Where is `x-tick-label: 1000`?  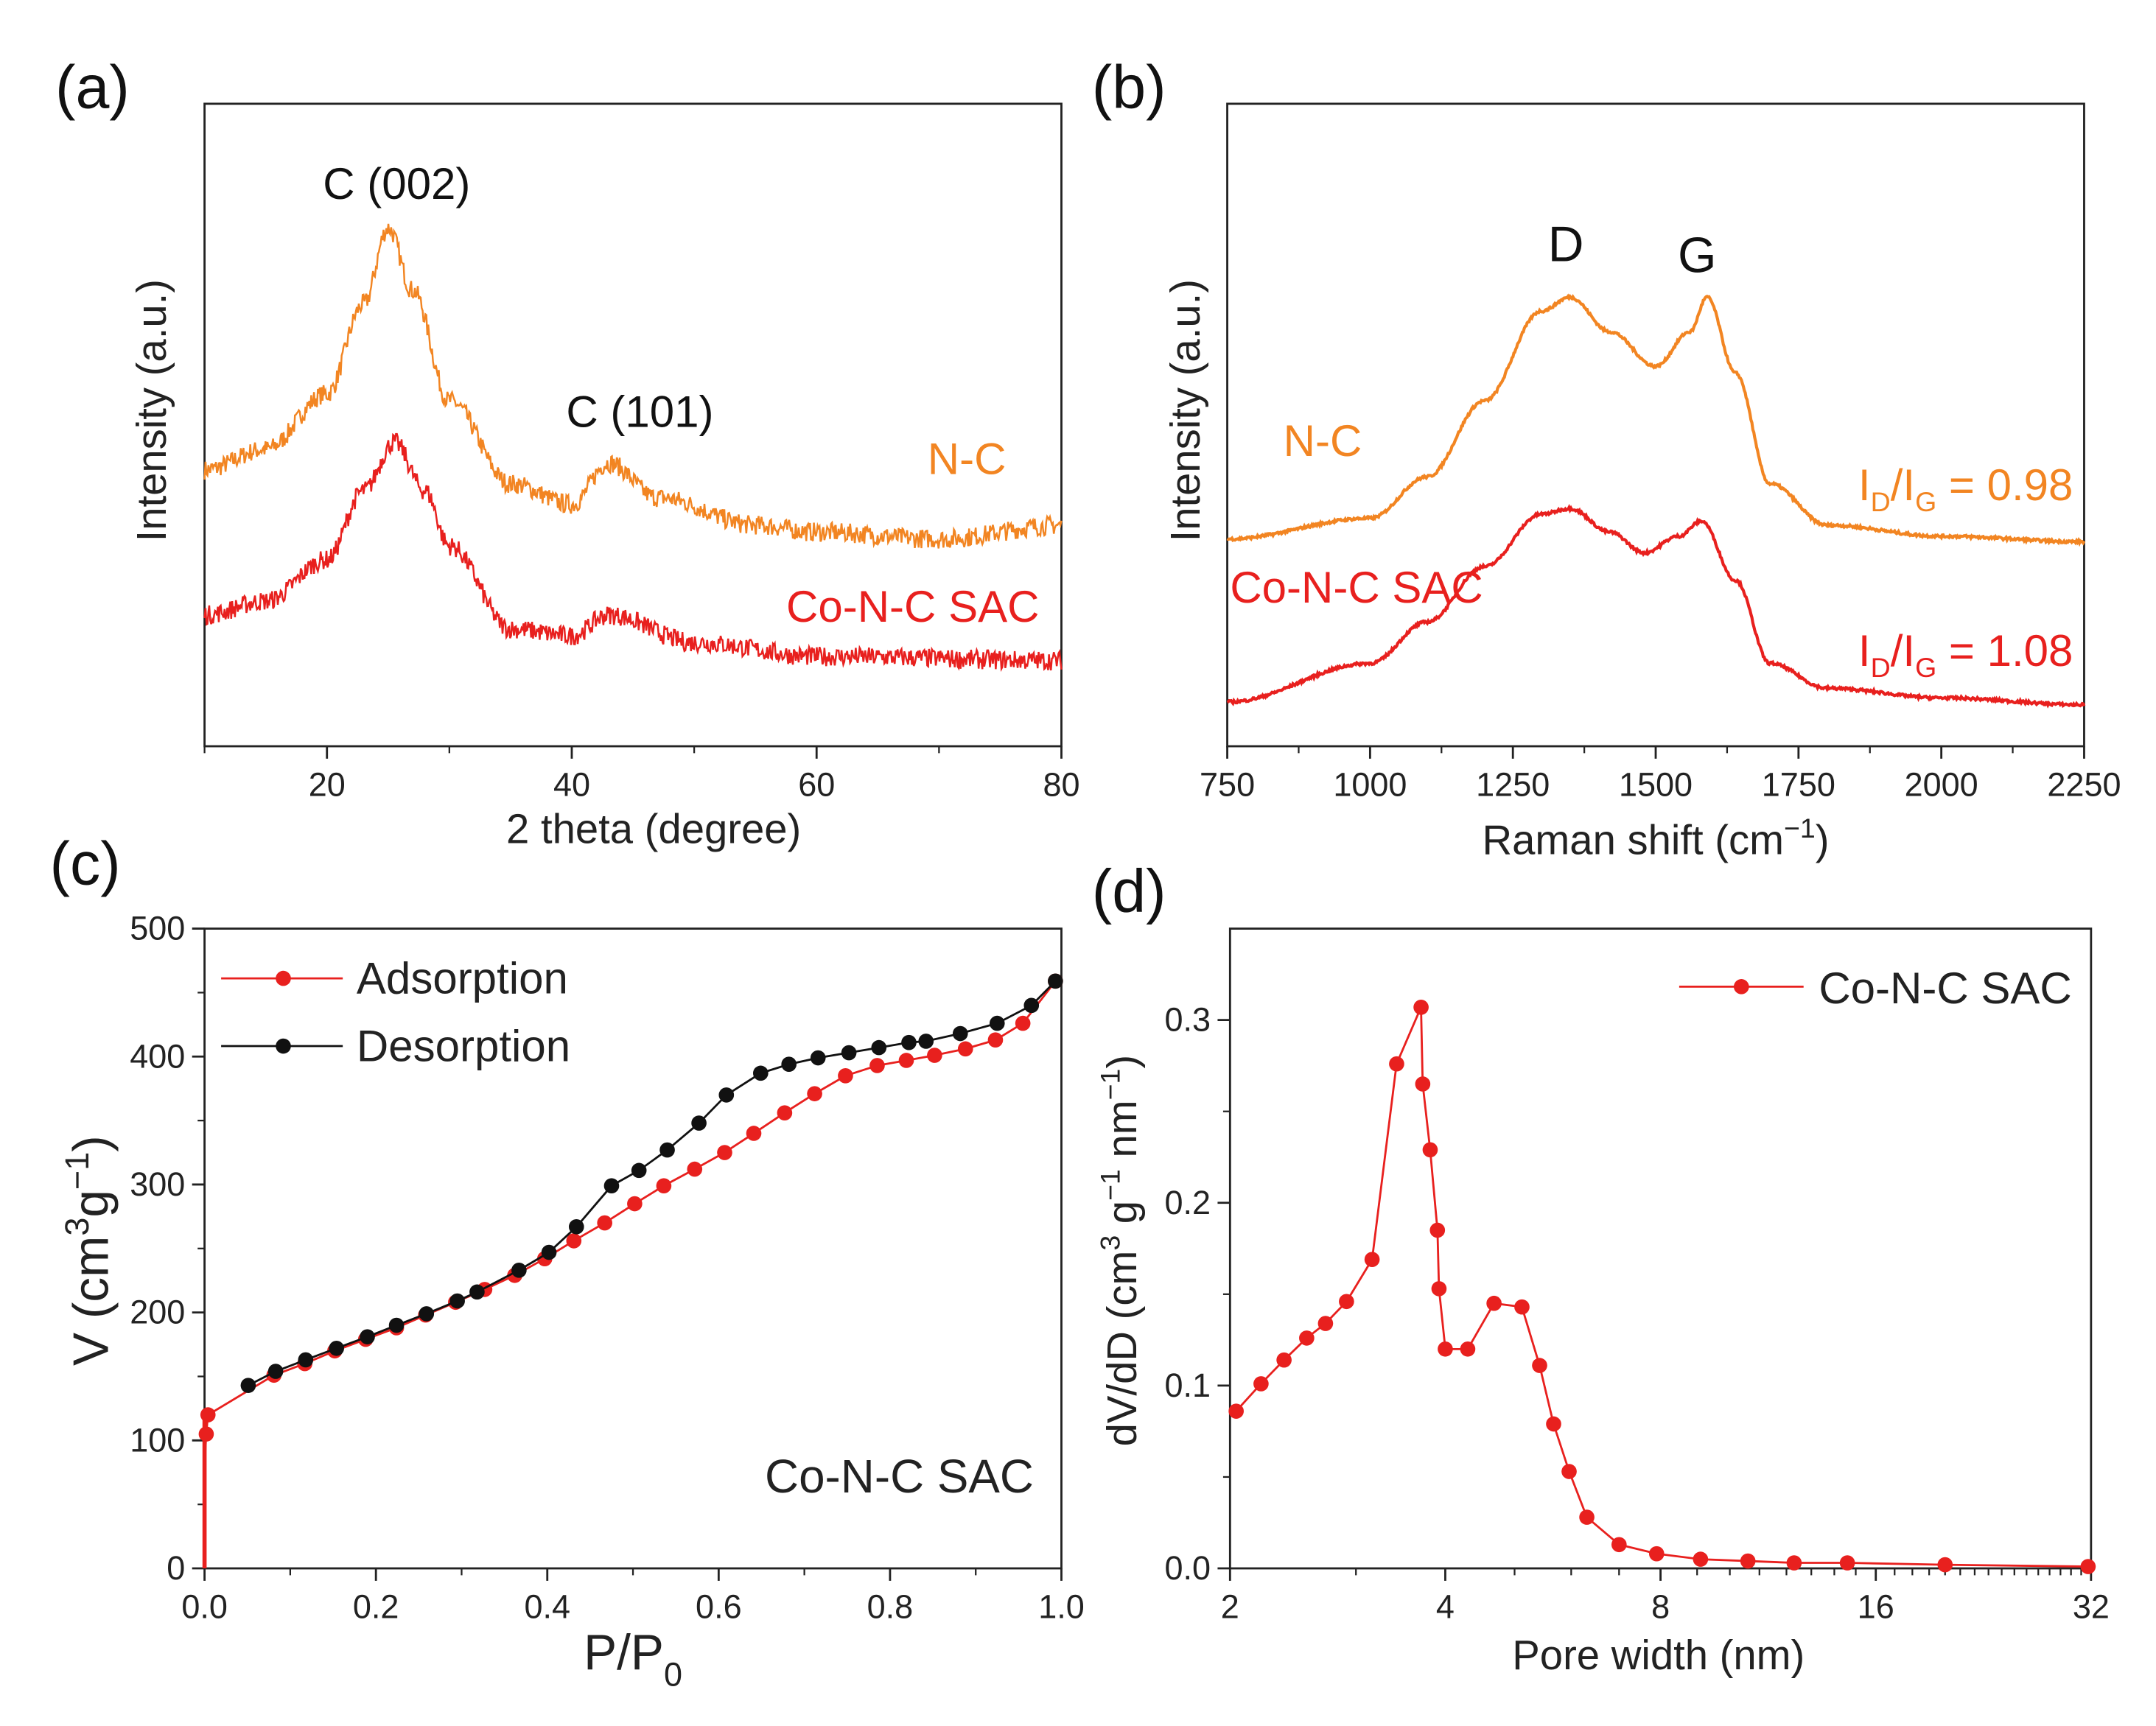 x-tick-label: 1000 is located at coordinates (1370, 785).